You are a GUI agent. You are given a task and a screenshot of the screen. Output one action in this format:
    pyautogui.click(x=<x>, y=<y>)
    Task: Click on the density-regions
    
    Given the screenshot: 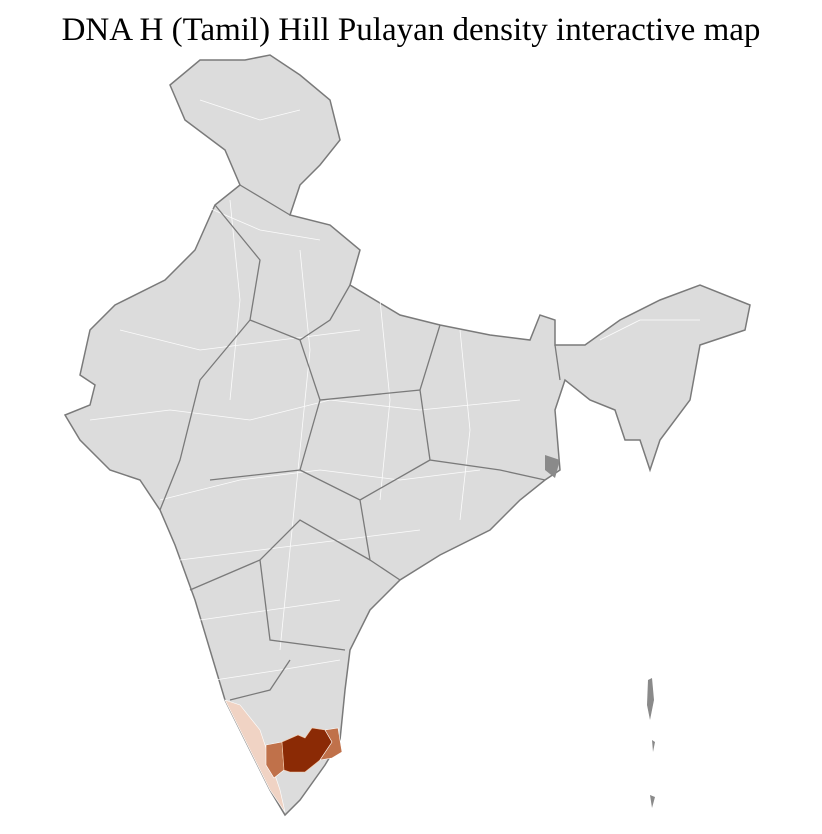 What is the action you would take?
    pyautogui.click(x=283, y=756)
    